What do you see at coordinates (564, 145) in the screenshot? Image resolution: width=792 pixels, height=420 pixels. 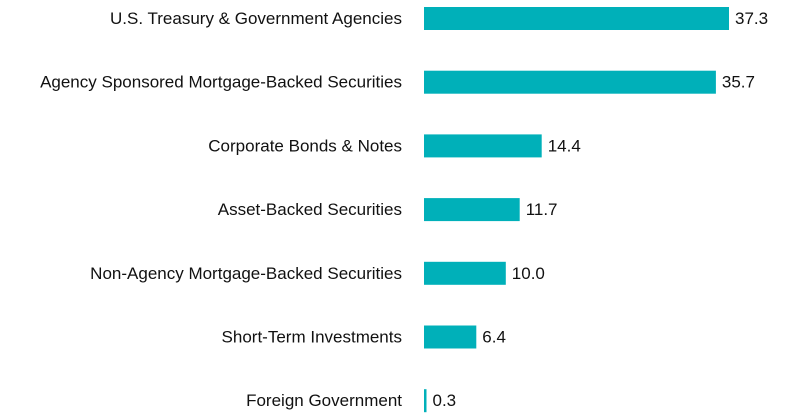 I see `value-label: 14.4` at bounding box center [564, 145].